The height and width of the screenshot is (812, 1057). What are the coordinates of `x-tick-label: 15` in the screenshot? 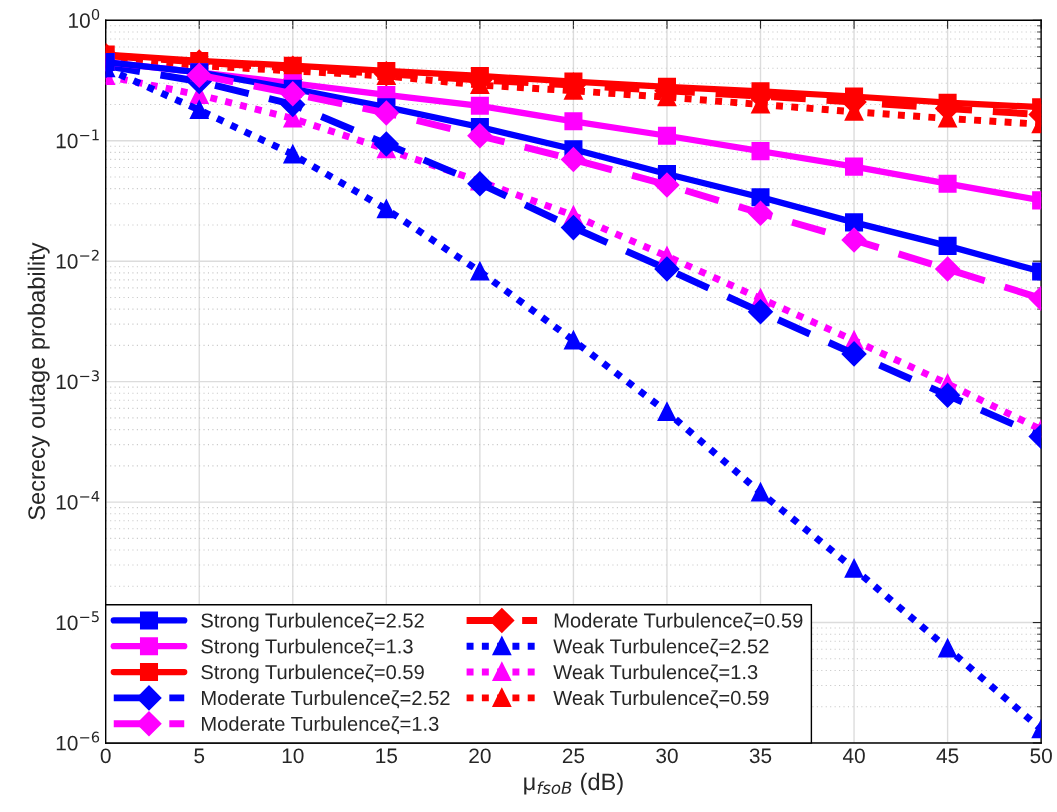 It's located at (387, 756).